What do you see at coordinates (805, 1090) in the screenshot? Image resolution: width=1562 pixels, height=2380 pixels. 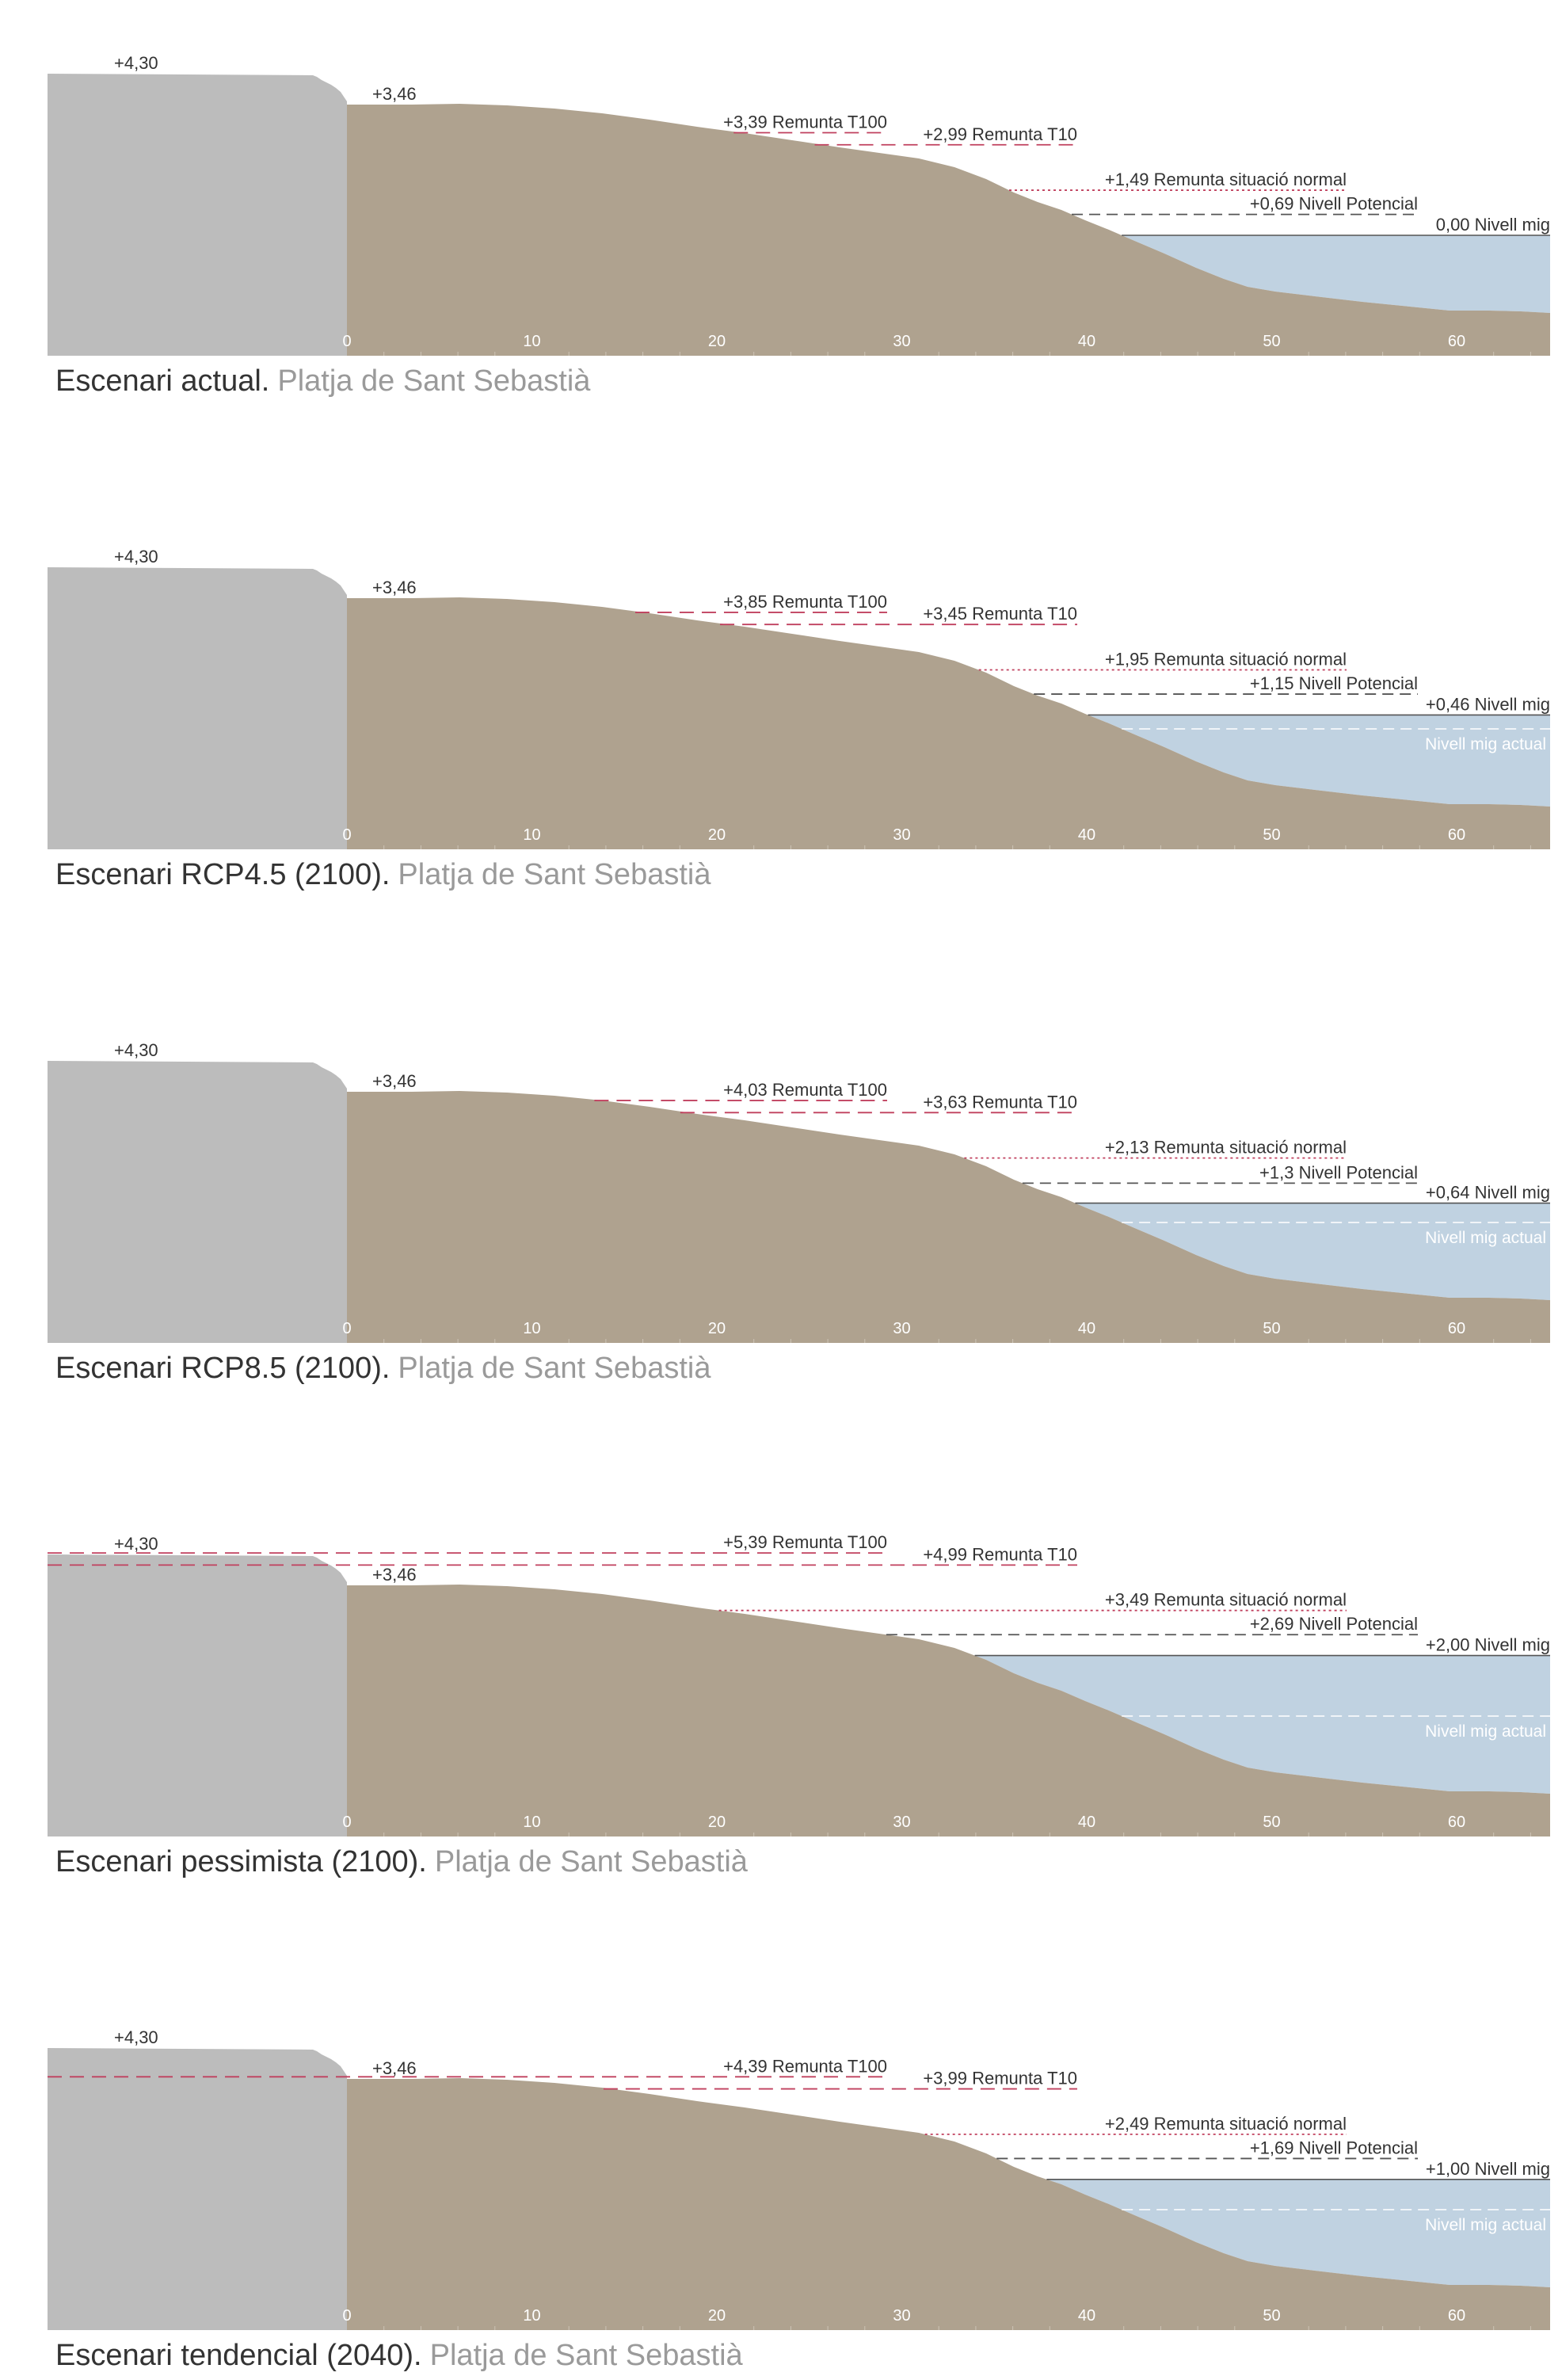 I see `runup-t100-label: +4,03 Remunta T100` at bounding box center [805, 1090].